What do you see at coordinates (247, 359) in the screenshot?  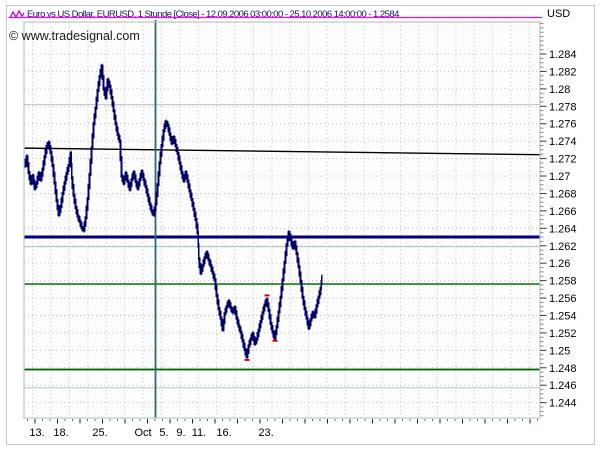 I see `swing-marker-low` at bounding box center [247, 359].